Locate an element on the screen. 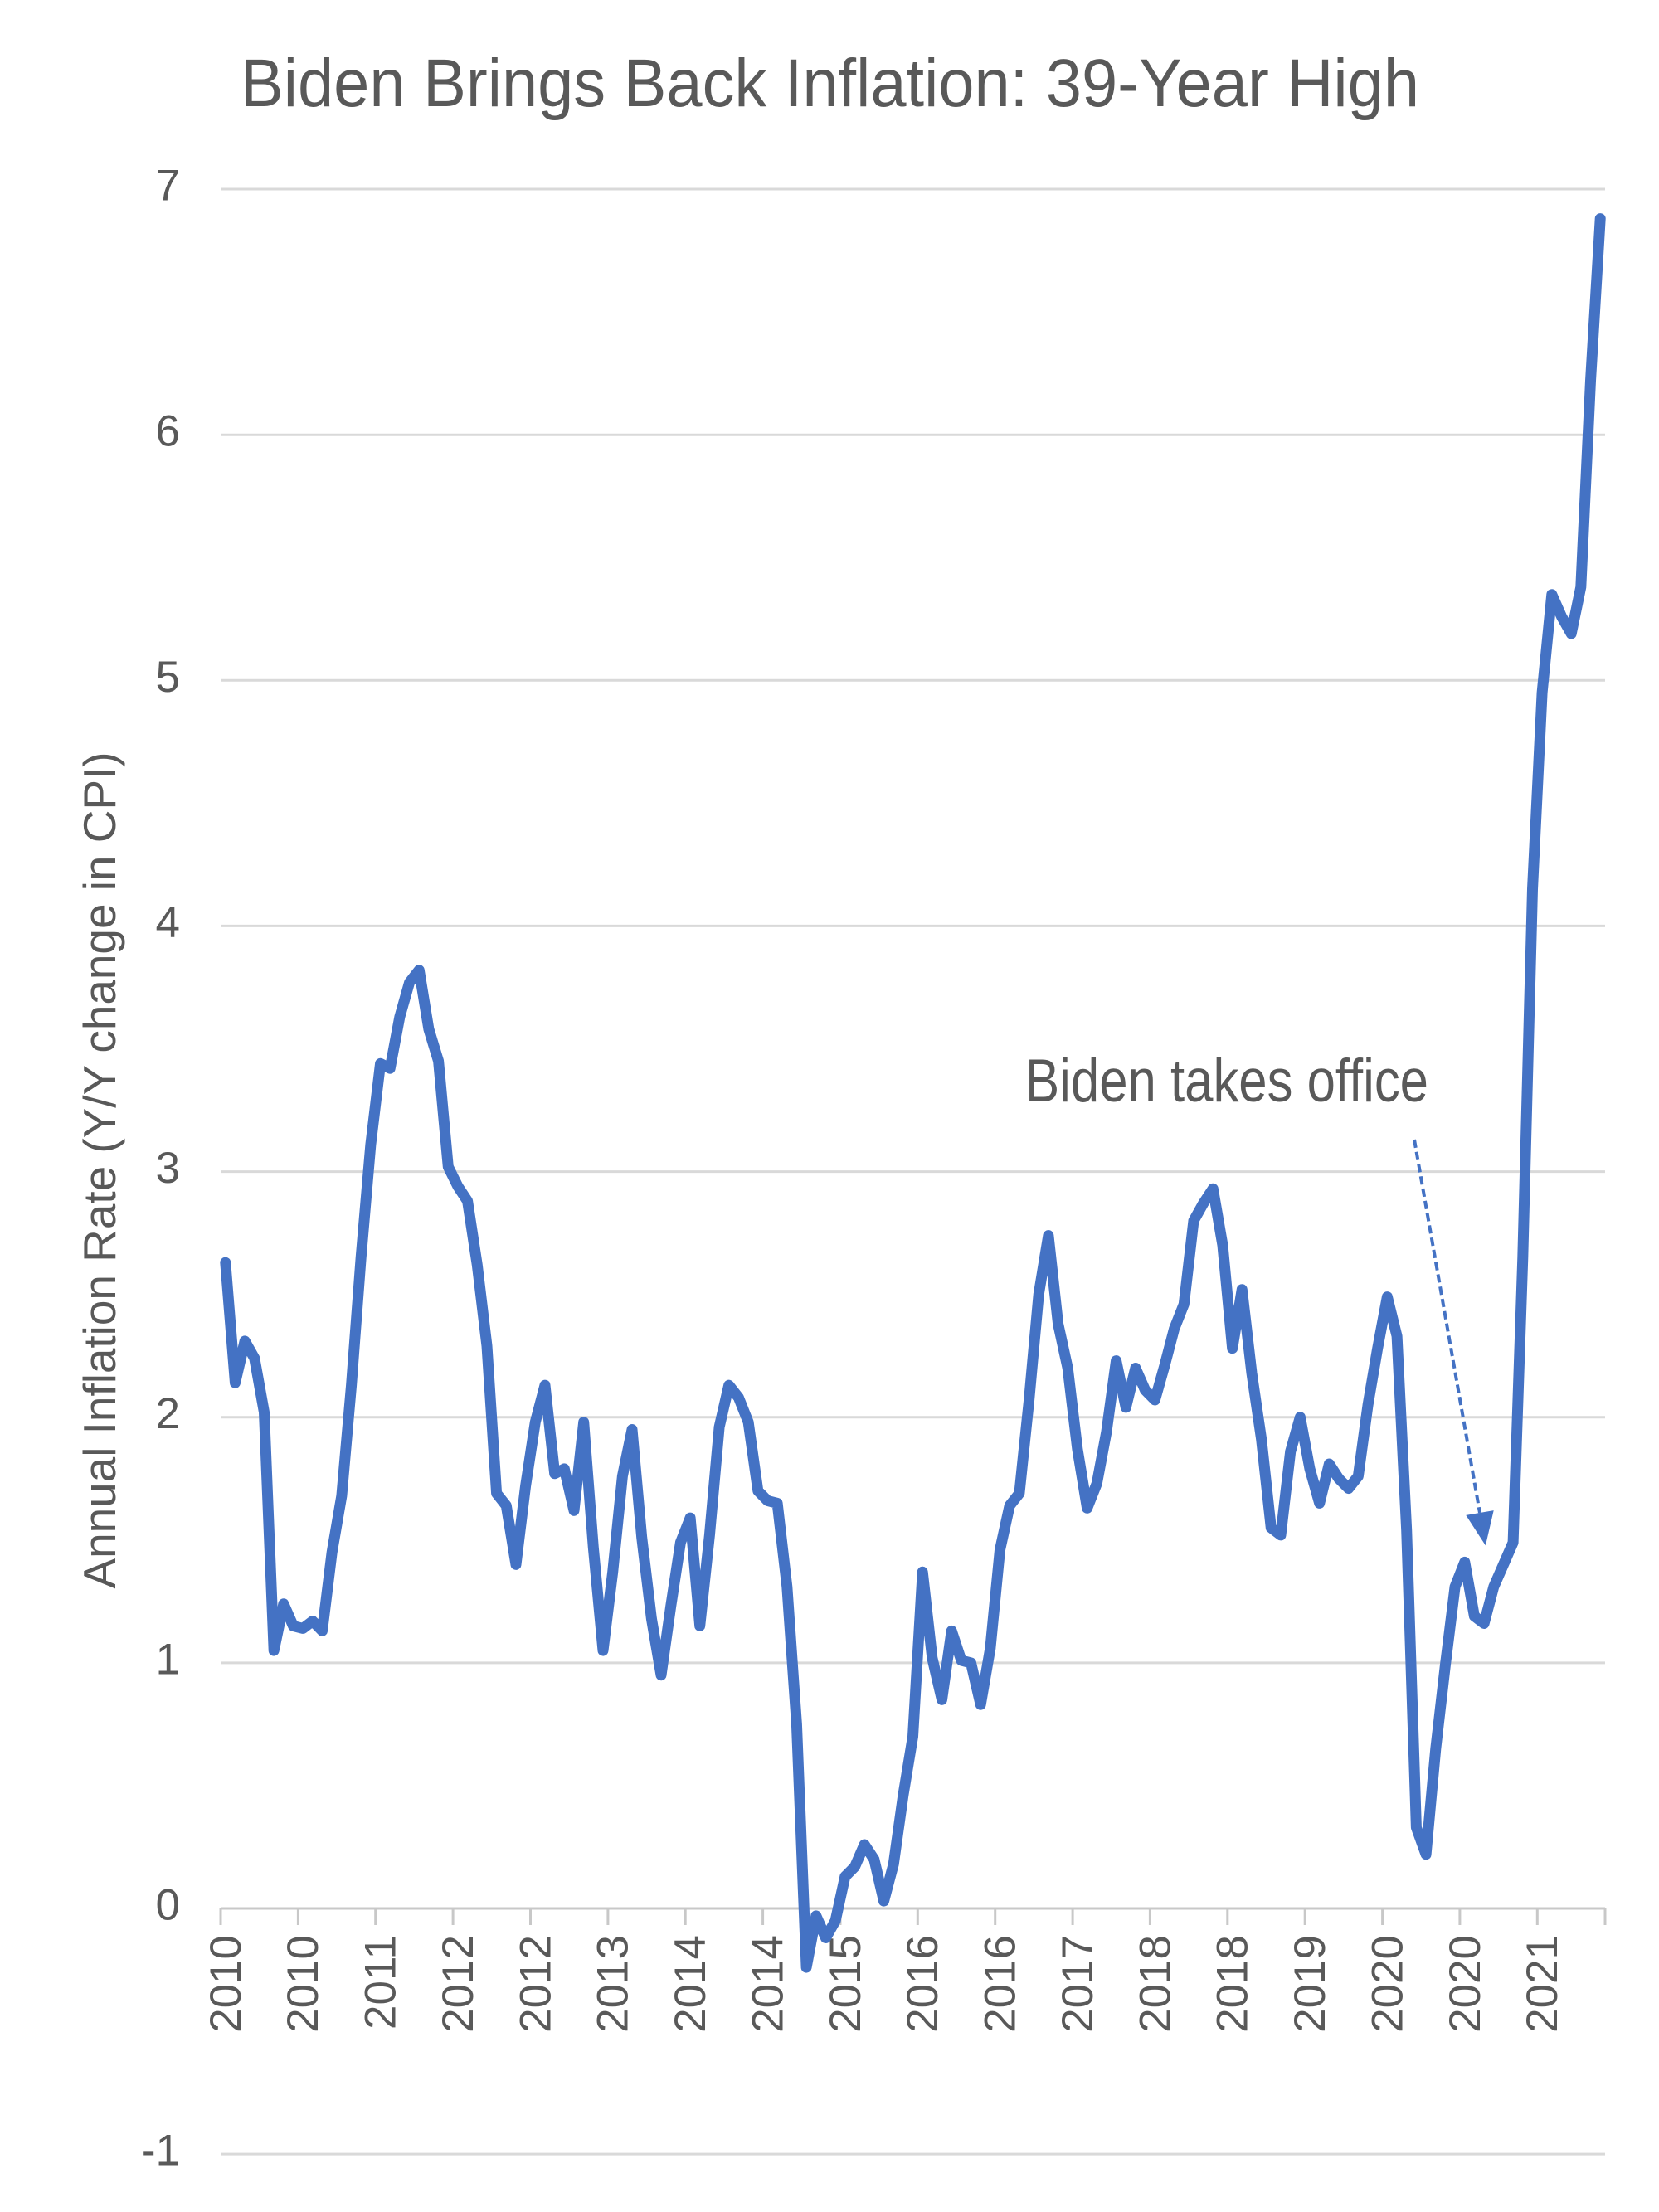 The image size is (1659, 2212). svg-text: Biden takes office is located at coordinates (1226, 1082).